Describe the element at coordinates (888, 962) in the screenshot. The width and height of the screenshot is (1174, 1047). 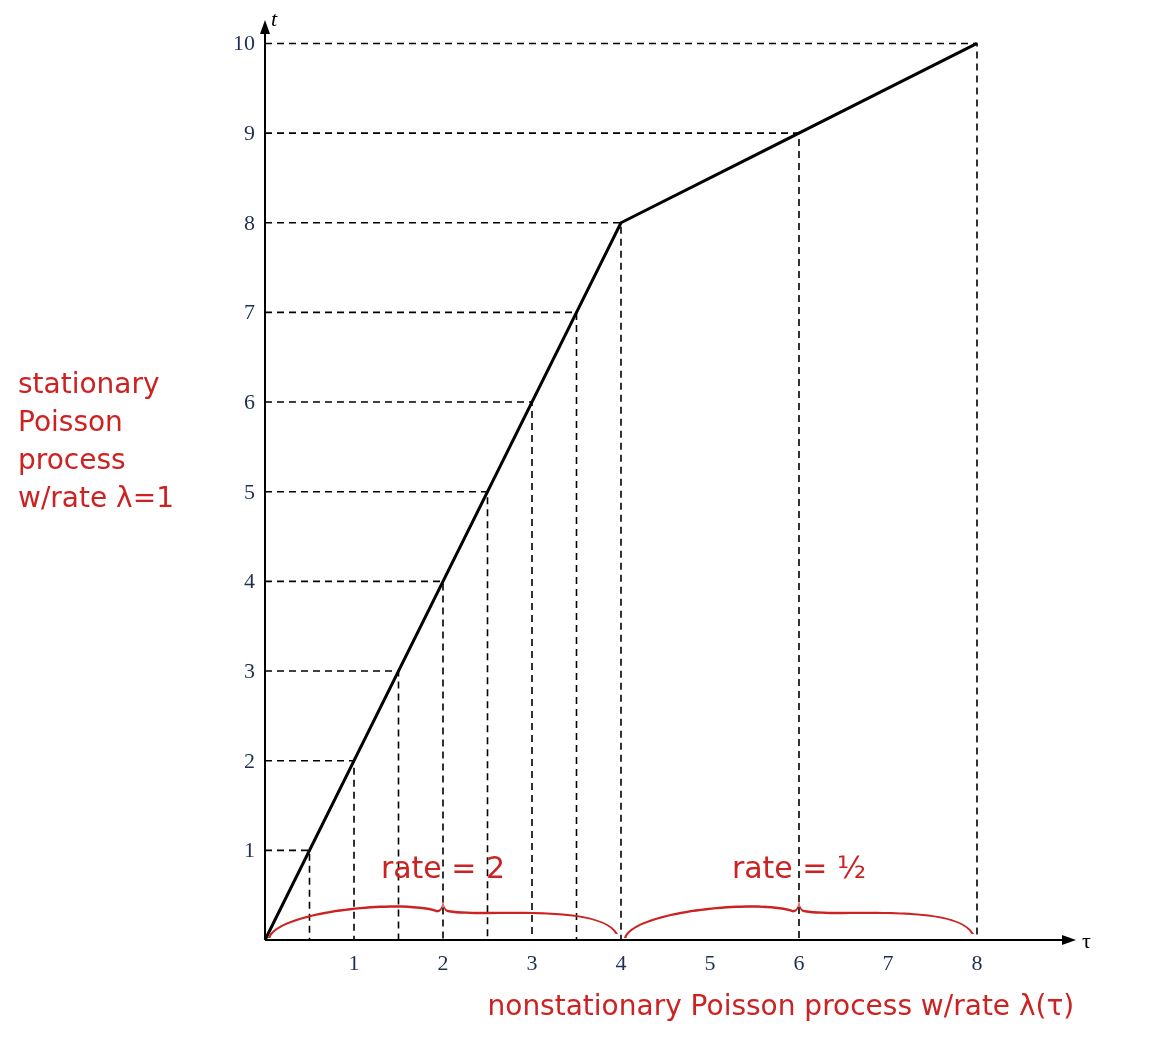
I see `x-tick-label: 7` at that location.